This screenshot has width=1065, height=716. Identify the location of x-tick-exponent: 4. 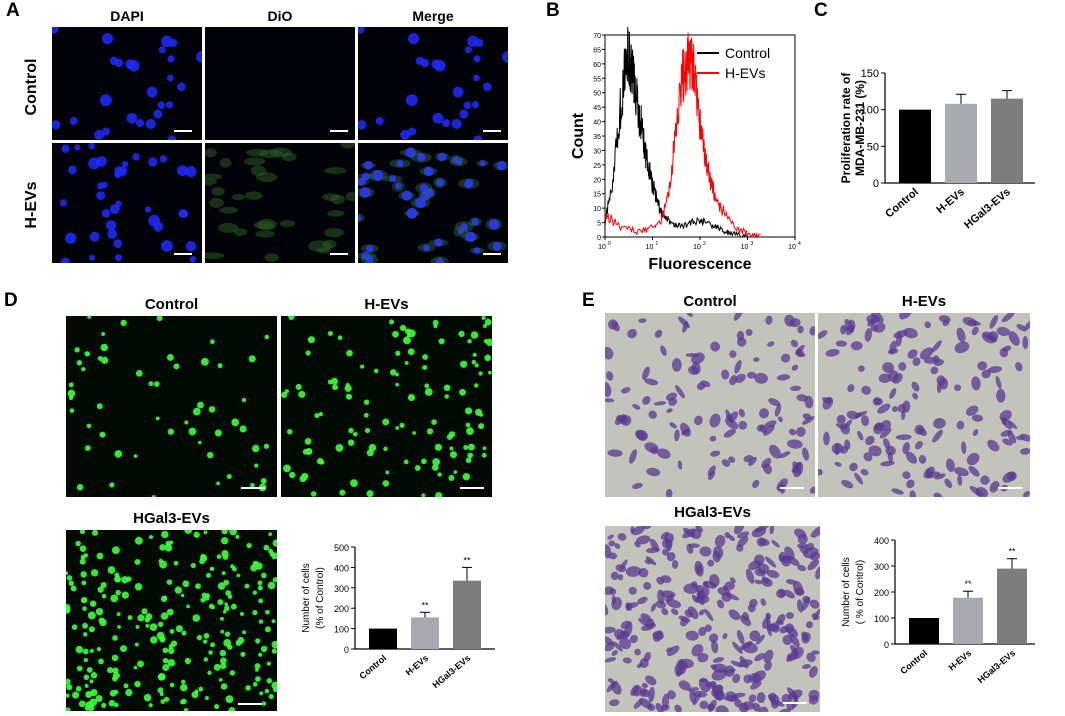
(799, 244).